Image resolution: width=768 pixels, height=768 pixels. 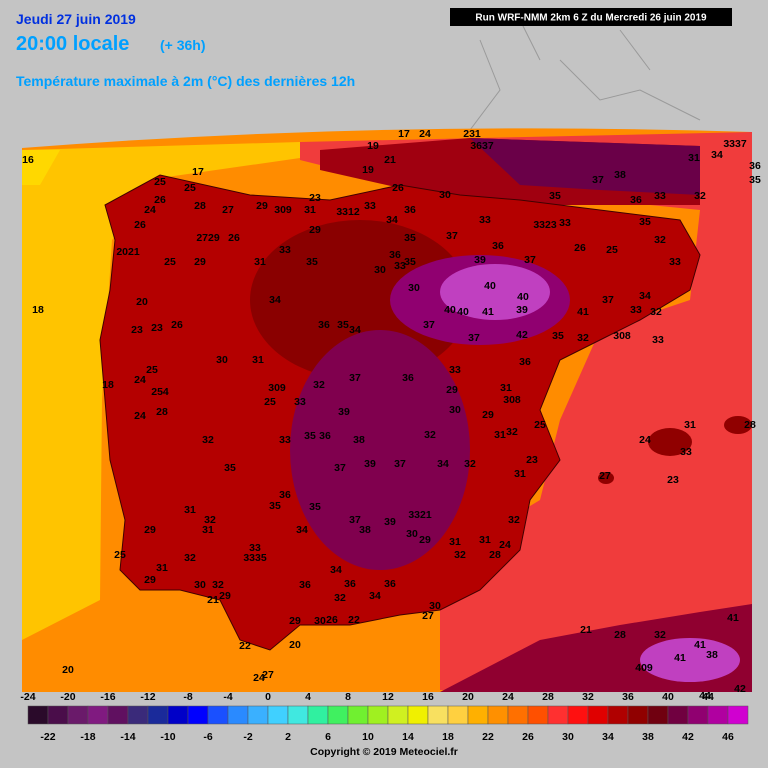 I want to click on legend-label: 26, so click(x=528, y=737).